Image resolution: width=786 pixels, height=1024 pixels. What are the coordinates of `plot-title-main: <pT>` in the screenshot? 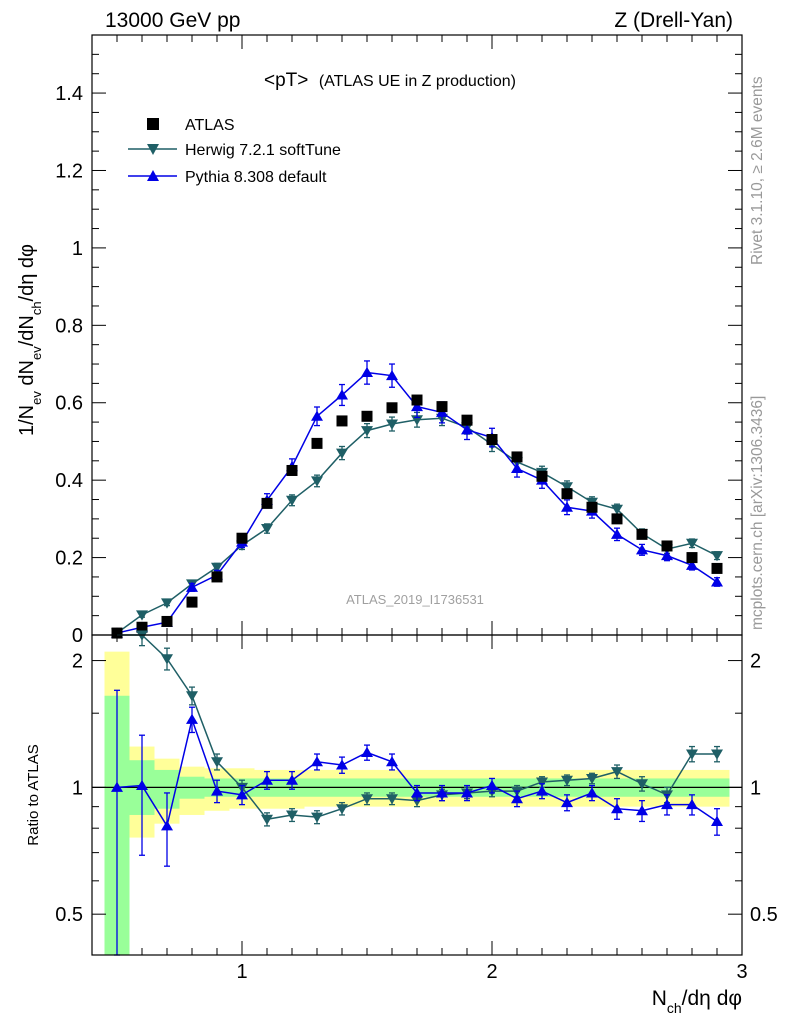 It's located at (286, 80).